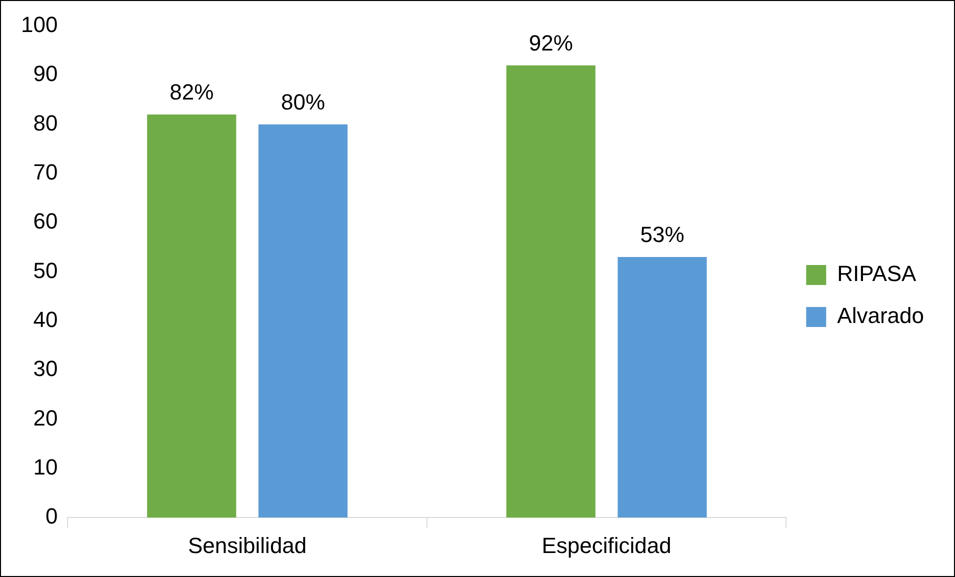  I want to click on y-tick-label: 50, so click(45, 270).